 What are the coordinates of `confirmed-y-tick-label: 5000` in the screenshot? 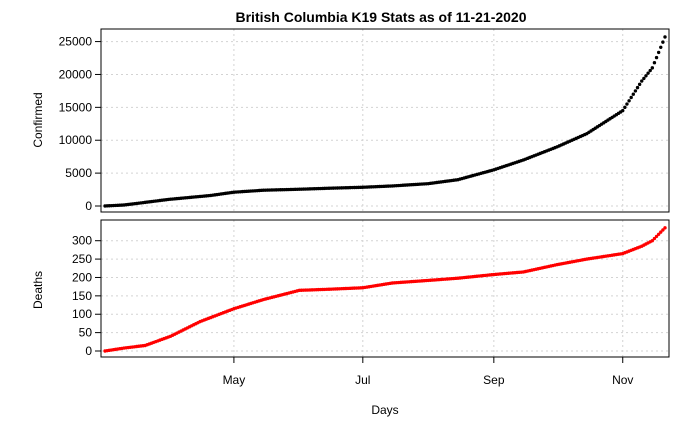 It's located at (78, 173).